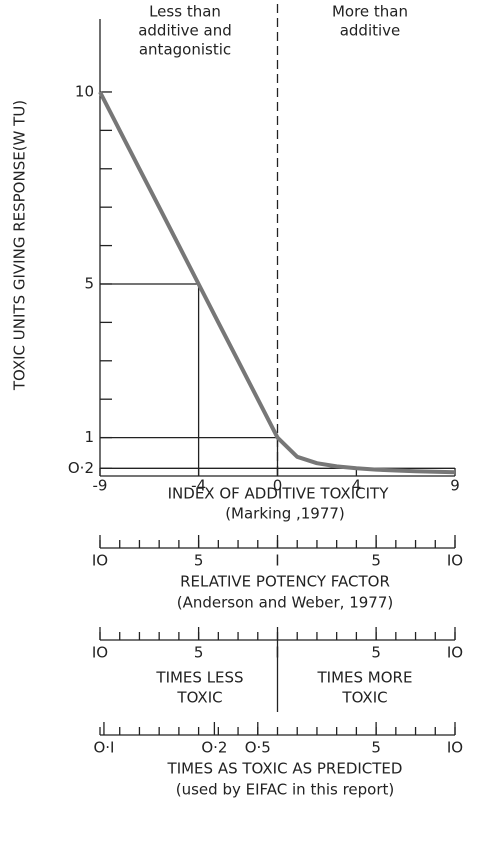  I want to click on annotation: Less than, so click(185, 12).